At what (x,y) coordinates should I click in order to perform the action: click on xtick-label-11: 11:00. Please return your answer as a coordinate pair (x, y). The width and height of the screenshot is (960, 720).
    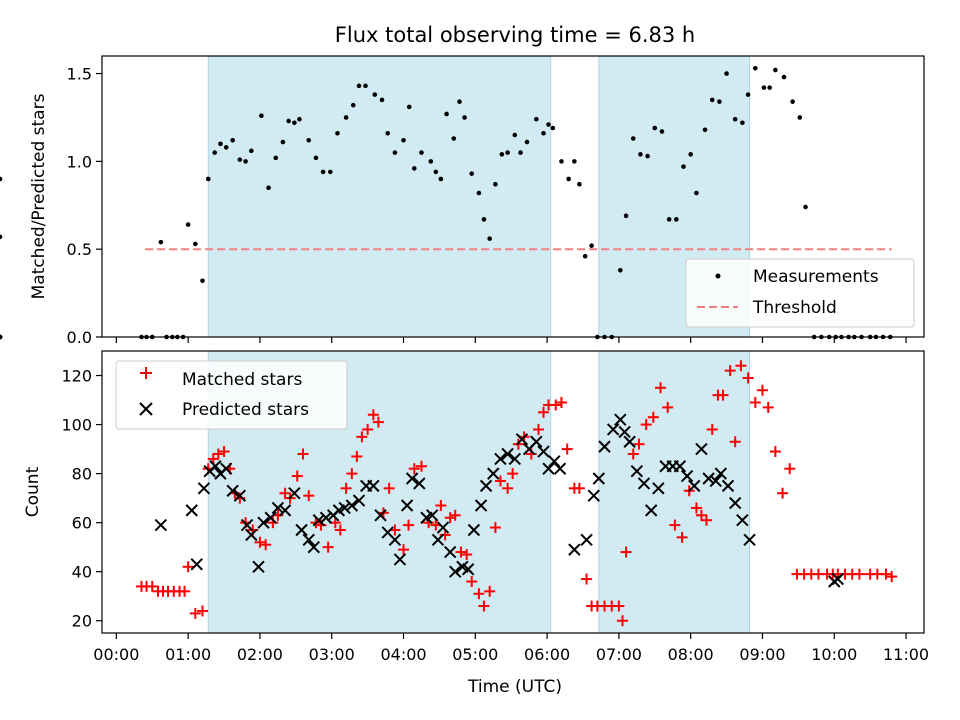
    Looking at the image, I should click on (906, 654).